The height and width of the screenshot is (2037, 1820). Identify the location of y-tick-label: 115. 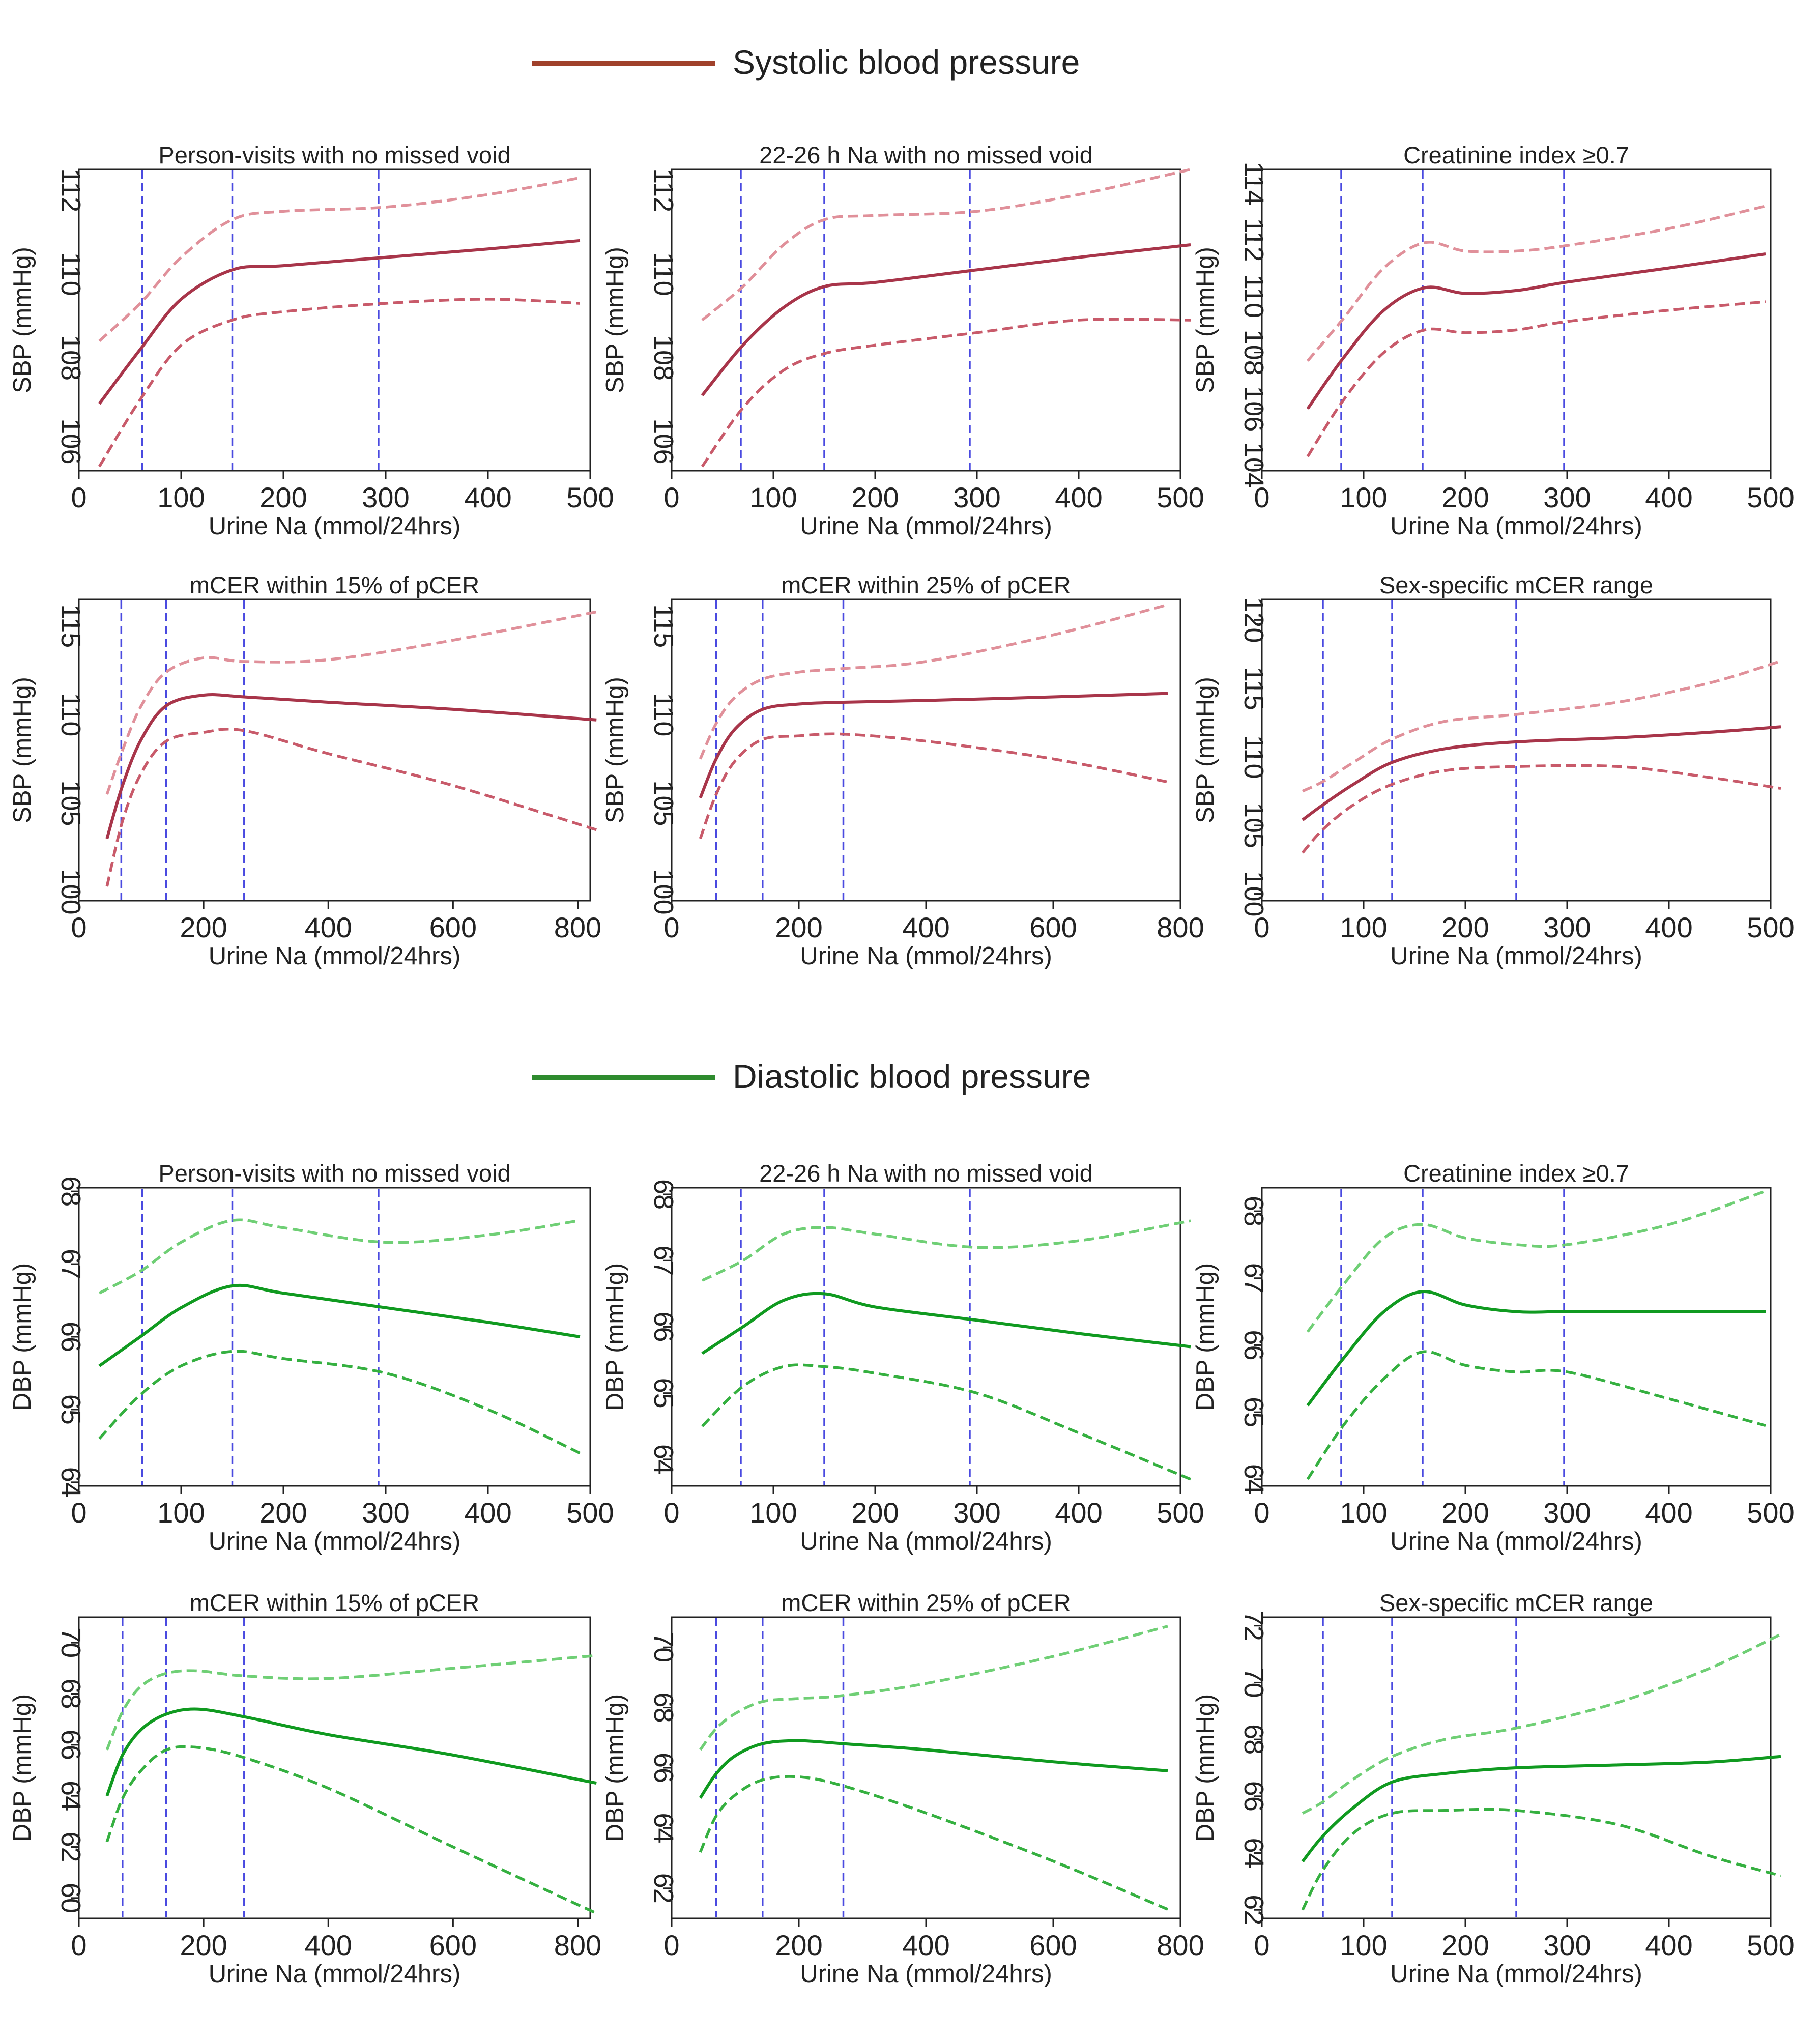
(70, 626).